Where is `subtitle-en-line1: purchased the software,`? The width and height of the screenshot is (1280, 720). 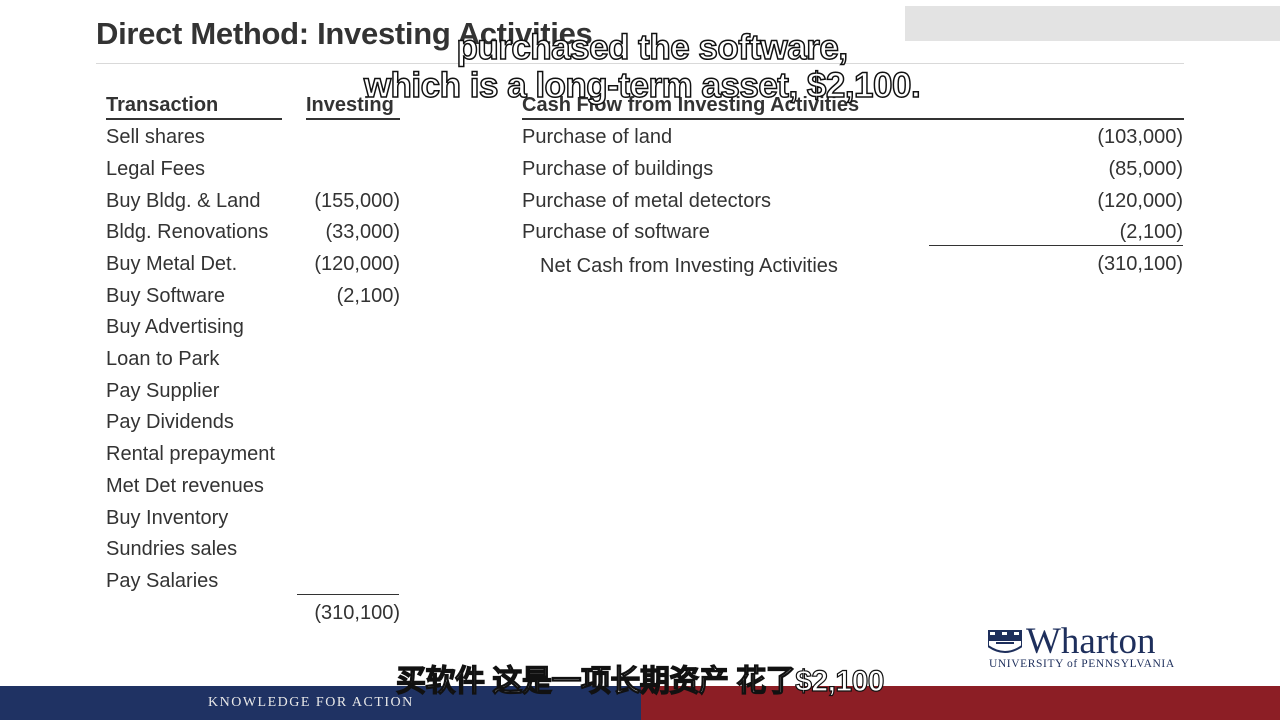 subtitle-en-line1: purchased the software, is located at coordinates (652, 47).